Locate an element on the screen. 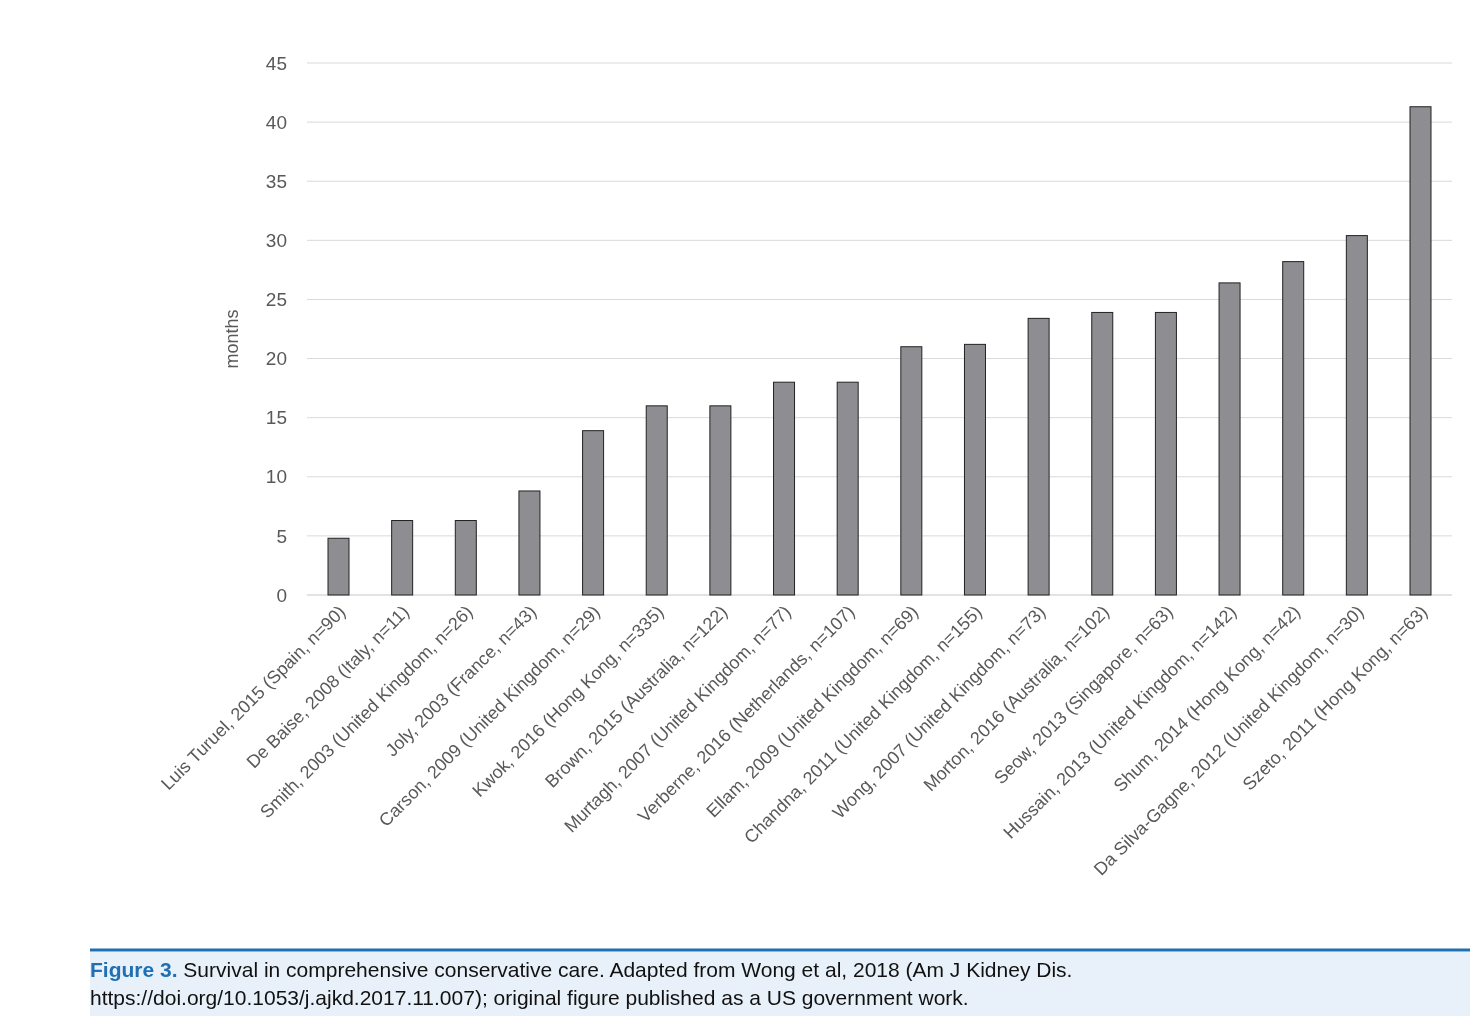 The height and width of the screenshot is (1019, 1483). y-axis-title: months is located at coordinates (232, 339).